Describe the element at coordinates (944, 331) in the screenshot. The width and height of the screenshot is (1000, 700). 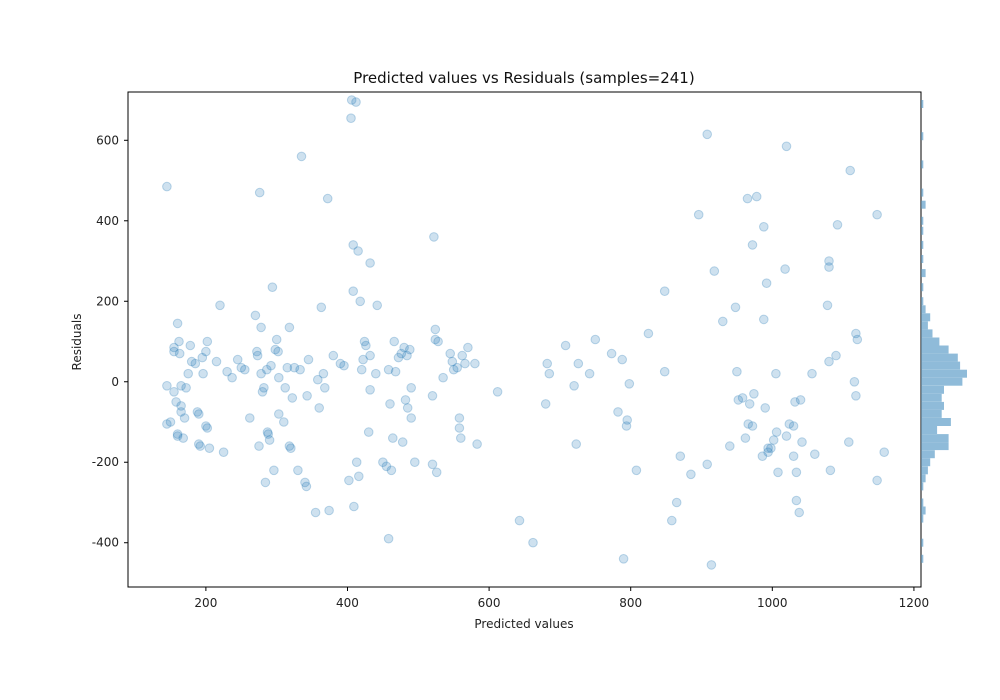
I see `marginal-histogram` at that location.